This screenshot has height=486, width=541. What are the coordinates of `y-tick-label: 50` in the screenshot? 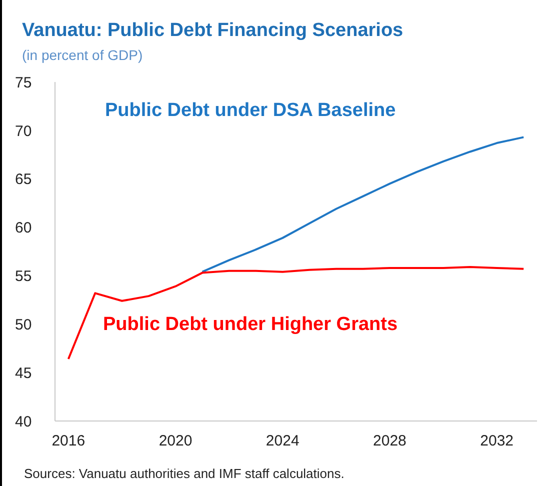 It's located at (23, 325).